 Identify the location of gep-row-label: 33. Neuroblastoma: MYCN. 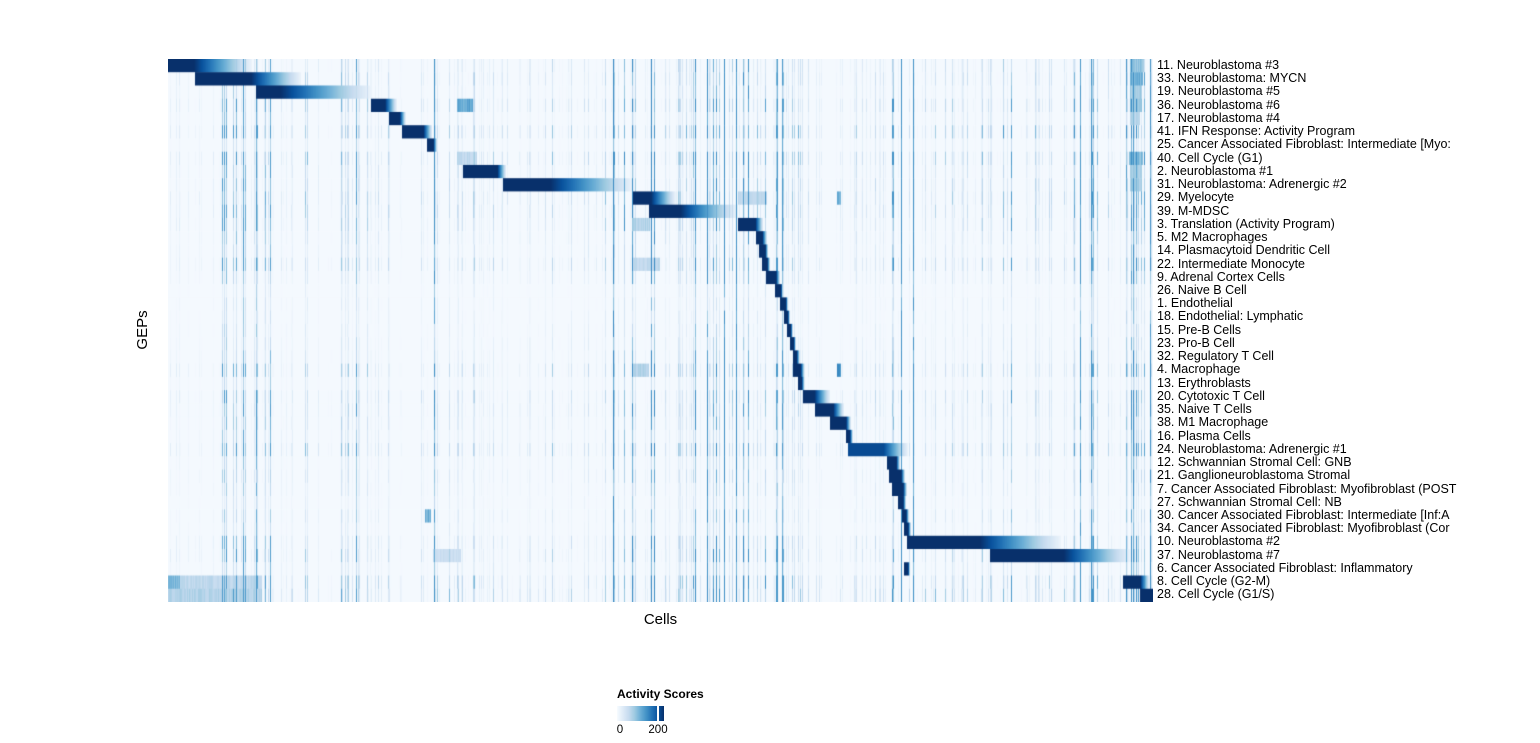
(1232, 78).